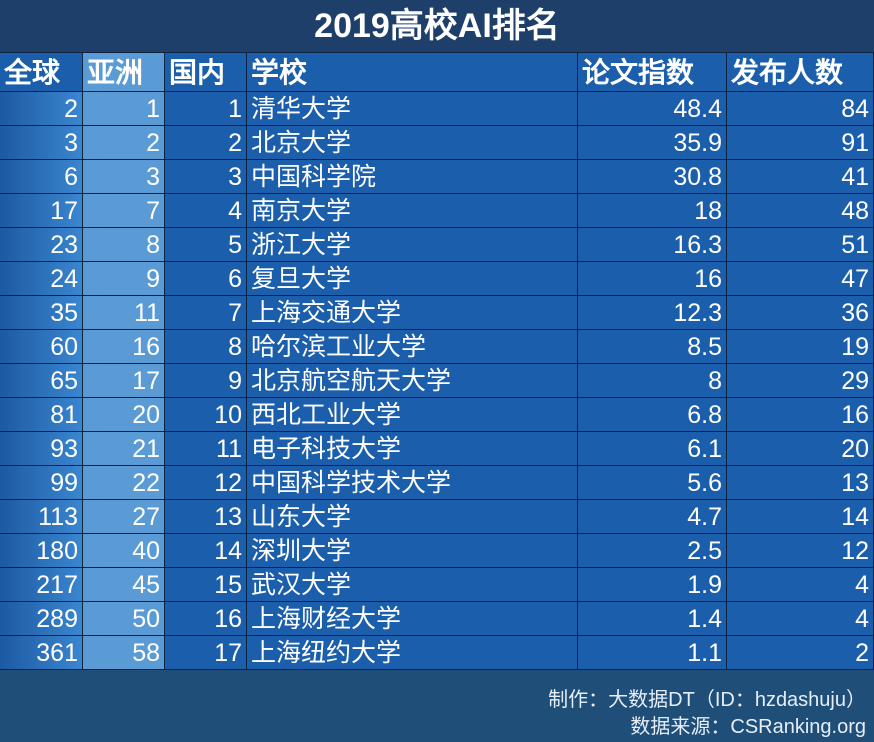  Describe the element at coordinates (41, 313) in the screenshot. I see `table-cell: 35` at that location.